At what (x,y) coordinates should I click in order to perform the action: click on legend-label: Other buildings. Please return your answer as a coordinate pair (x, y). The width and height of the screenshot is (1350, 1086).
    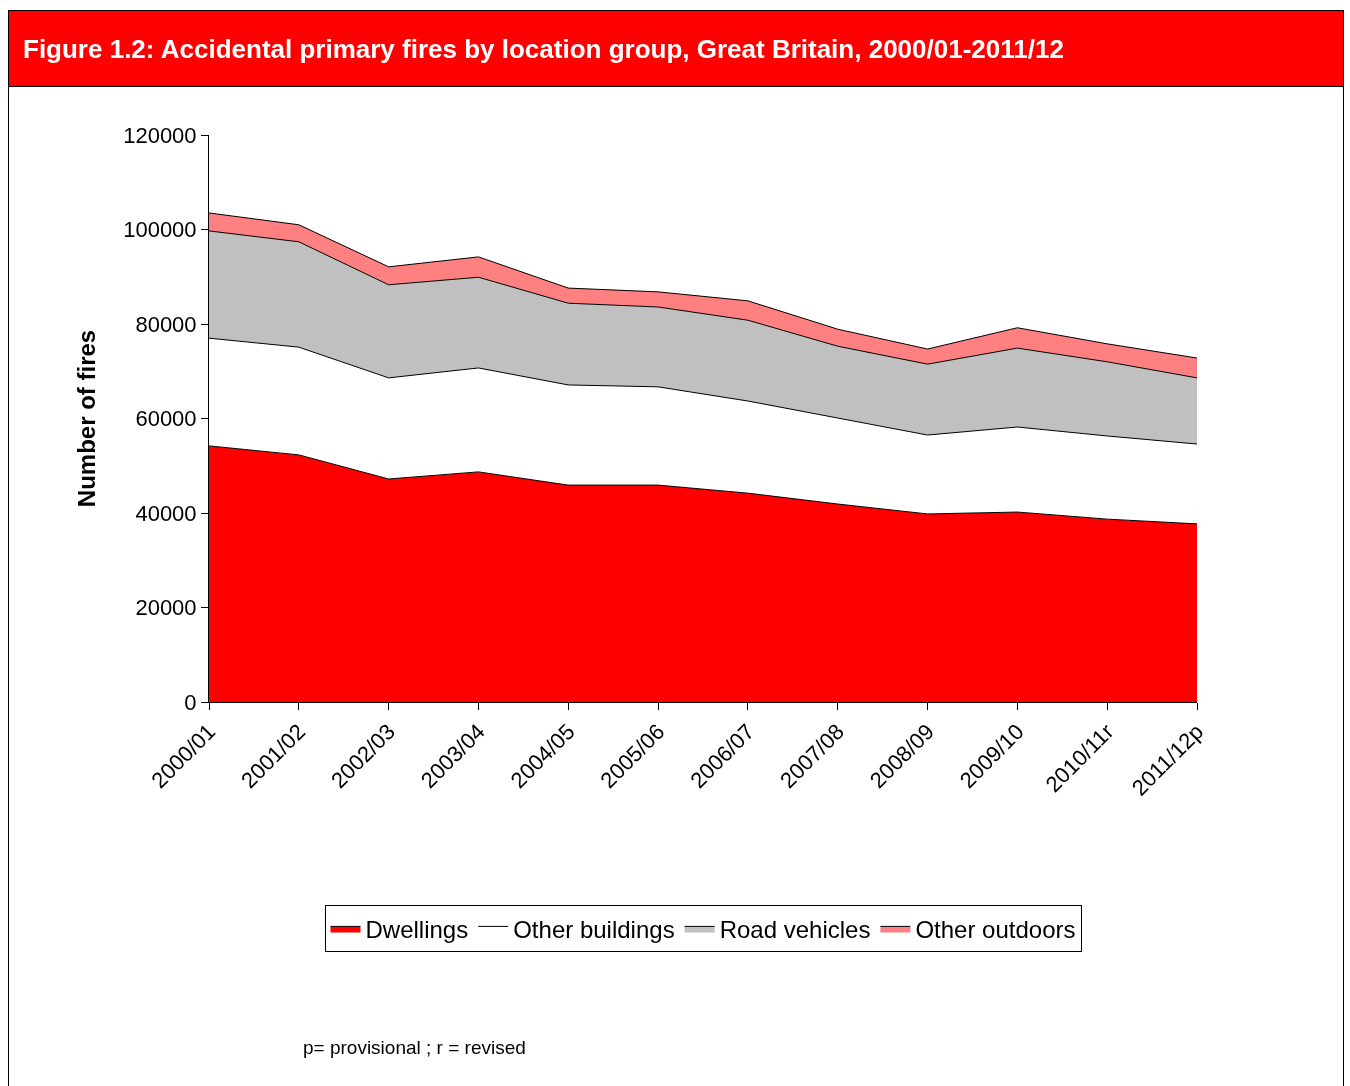
    Looking at the image, I should click on (594, 929).